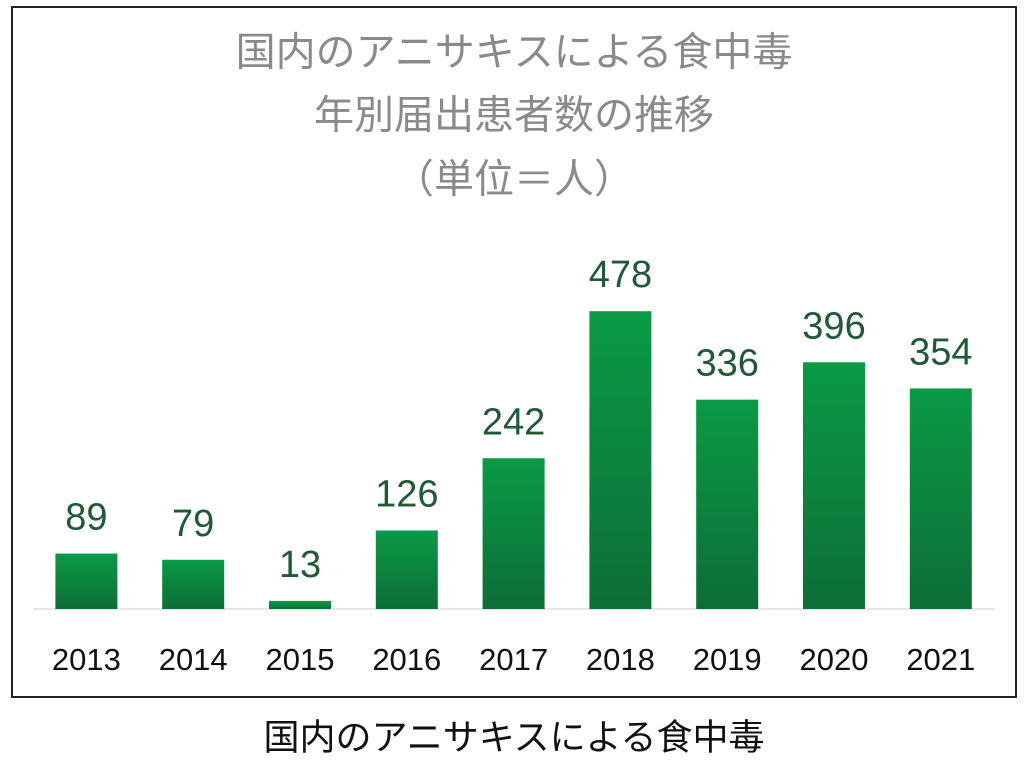 Image resolution: width=1024 pixels, height=767 pixels. I want to click on x-tick-label: 2016, so click(406, 659).